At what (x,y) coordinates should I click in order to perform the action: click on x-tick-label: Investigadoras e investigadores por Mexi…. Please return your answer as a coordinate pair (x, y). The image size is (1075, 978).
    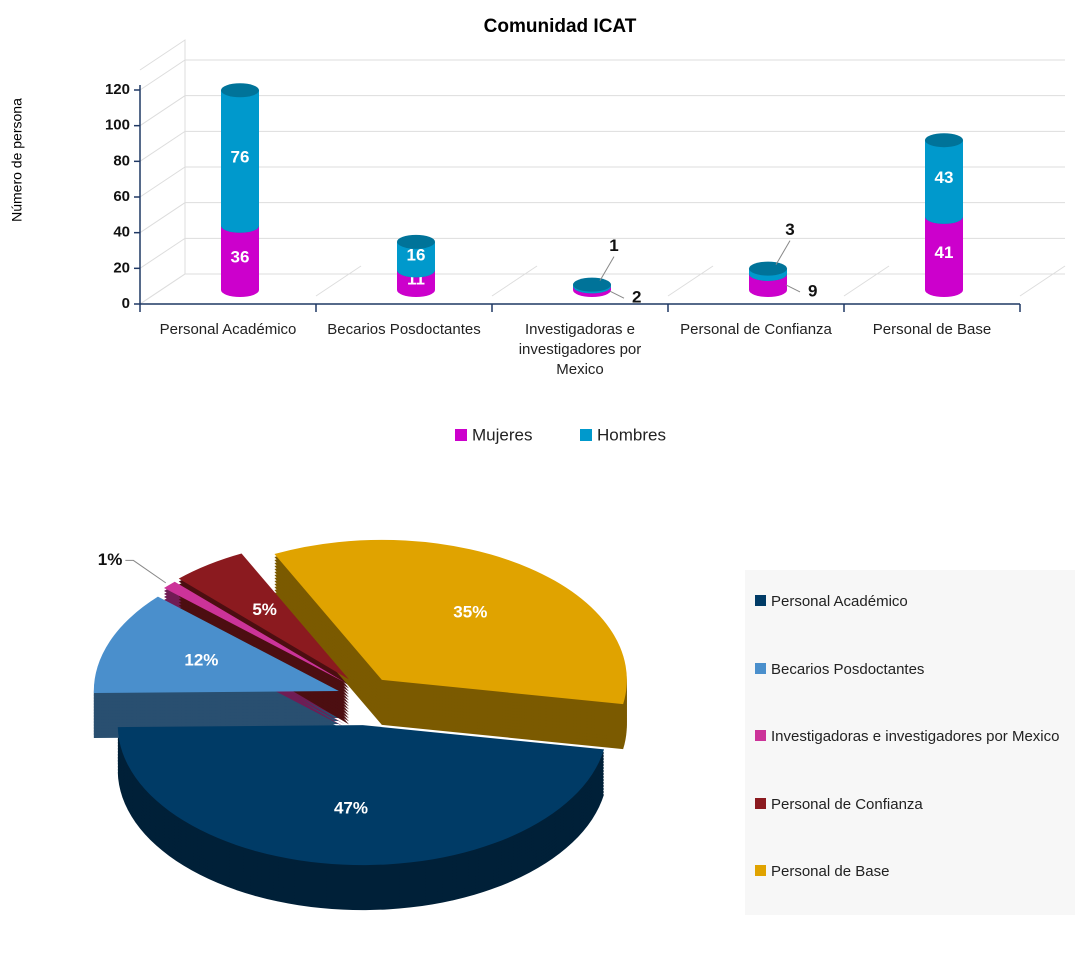
    Looking at the image, I should click on (580, 349).